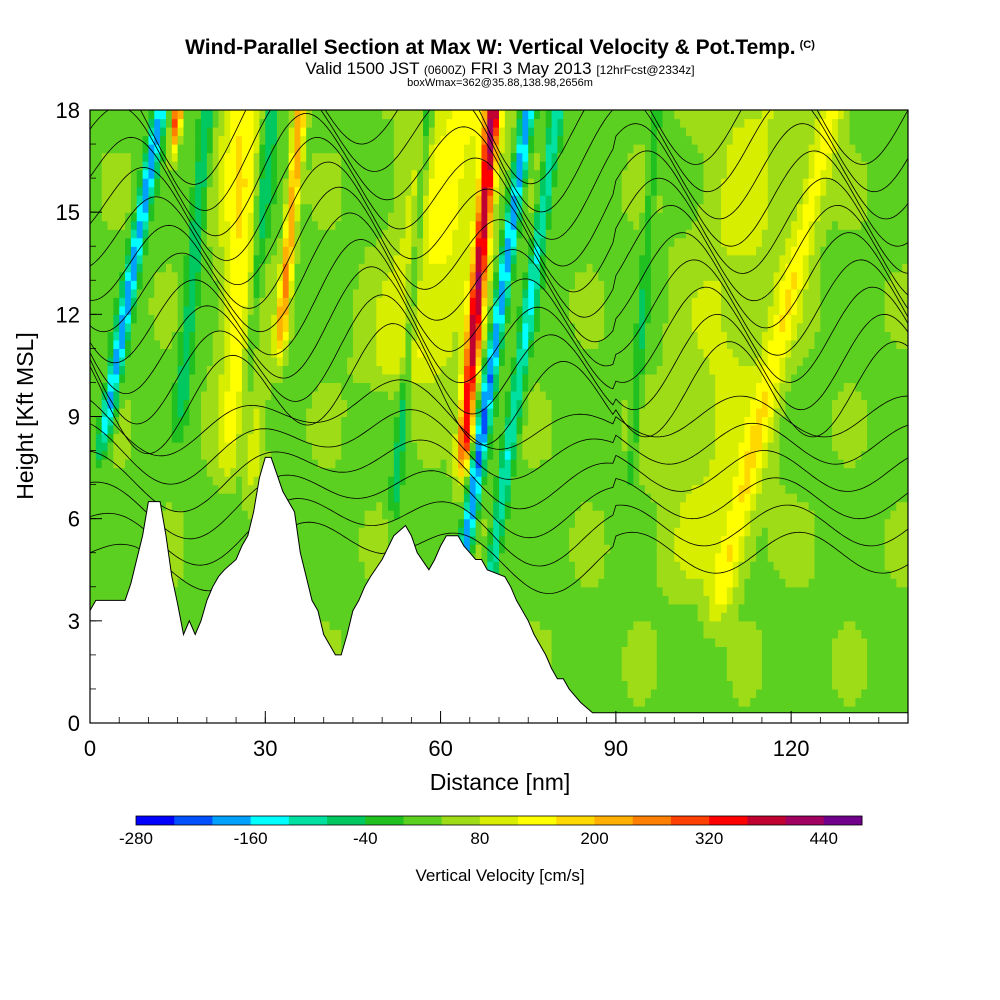  I want to click on y-axis-label: Height [Kft MSL], so click(25, 415).